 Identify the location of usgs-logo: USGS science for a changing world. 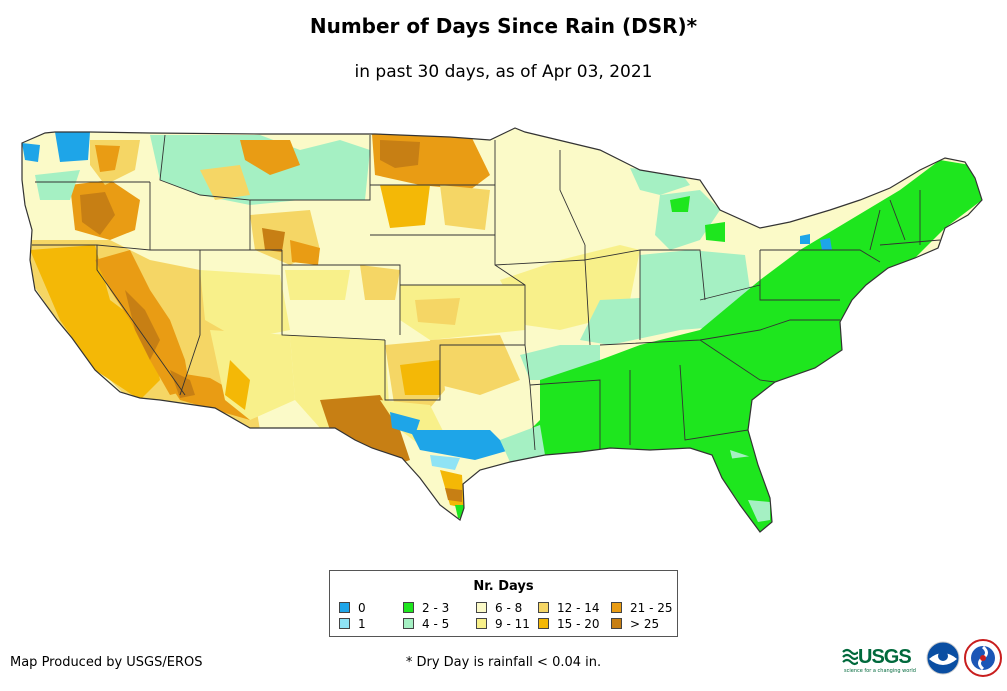
(882, 659).